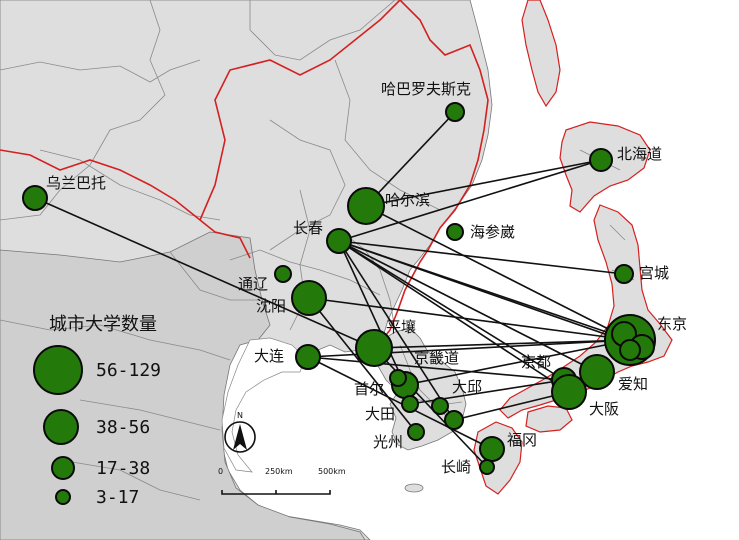 The image size is (739, 540). What do you see at coordinates (455, 232) in the screenshot?
I see `city-node-vladivostok` at bounding box center [455, 232].